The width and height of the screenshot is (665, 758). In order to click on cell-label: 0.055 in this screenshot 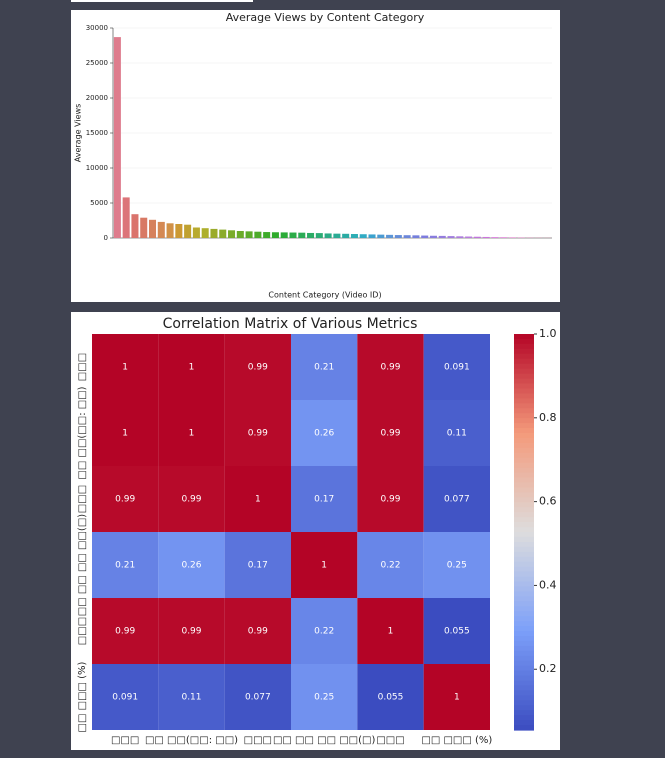, I will do `click(391, 698)`.